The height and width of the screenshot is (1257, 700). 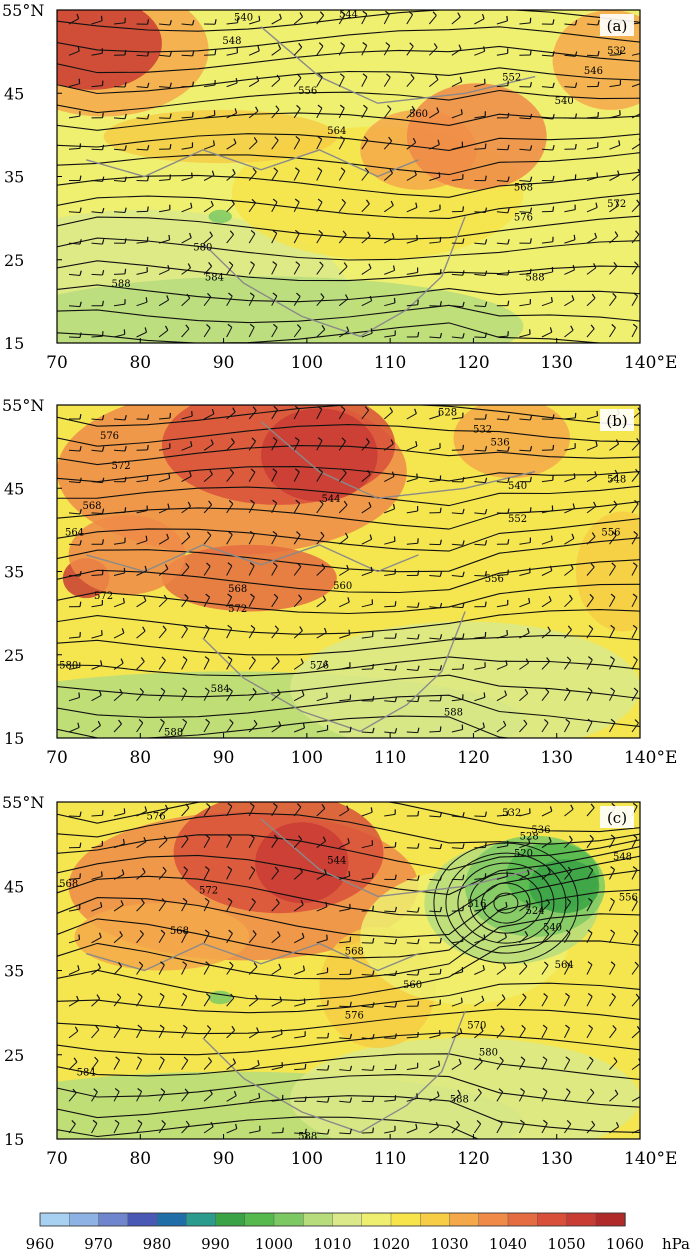 What do you see at coordinates (617, 420) in the screenshot?
I see `panel-label-box` at bounding box center [617, 420].